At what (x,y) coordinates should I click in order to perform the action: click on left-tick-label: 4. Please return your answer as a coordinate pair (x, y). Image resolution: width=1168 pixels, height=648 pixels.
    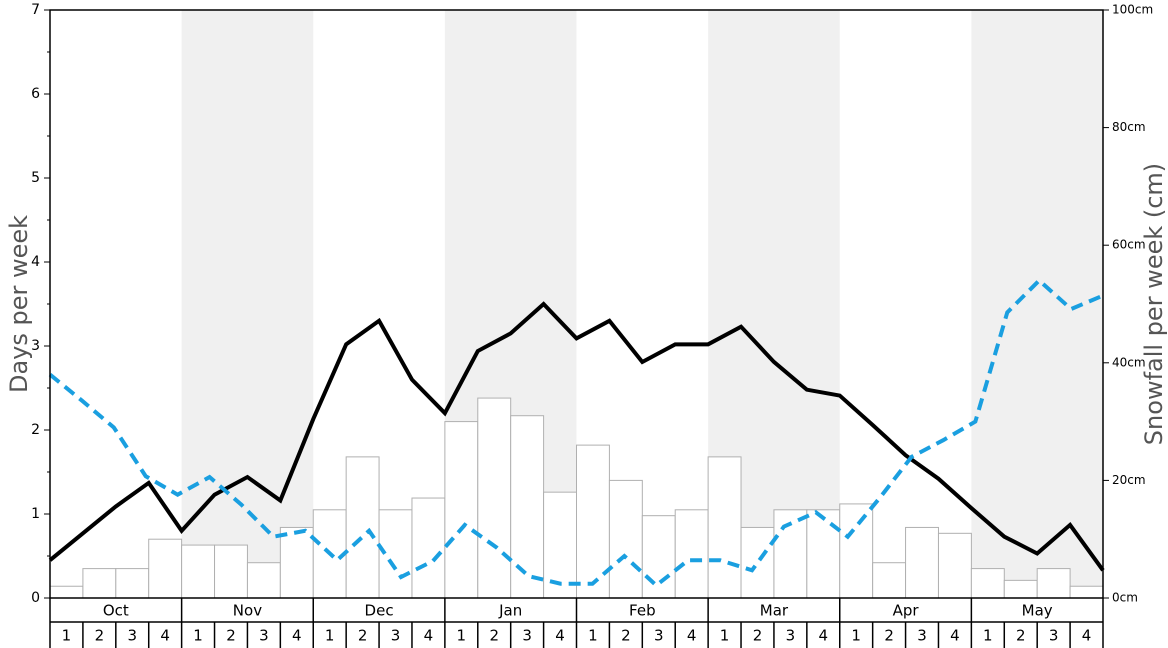
    Looking at the image, I should click on (35, 262).